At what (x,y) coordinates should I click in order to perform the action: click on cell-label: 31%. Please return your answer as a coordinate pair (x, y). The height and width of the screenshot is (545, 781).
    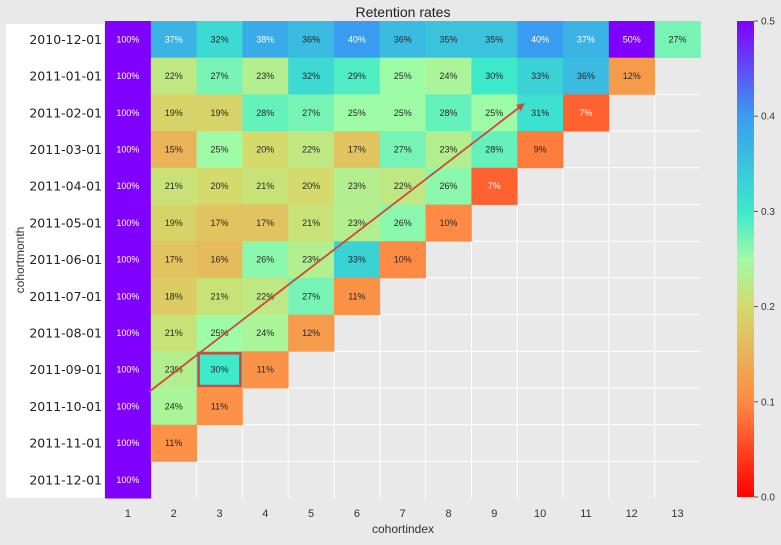
    Looking at the image, I should click on (540, 113).